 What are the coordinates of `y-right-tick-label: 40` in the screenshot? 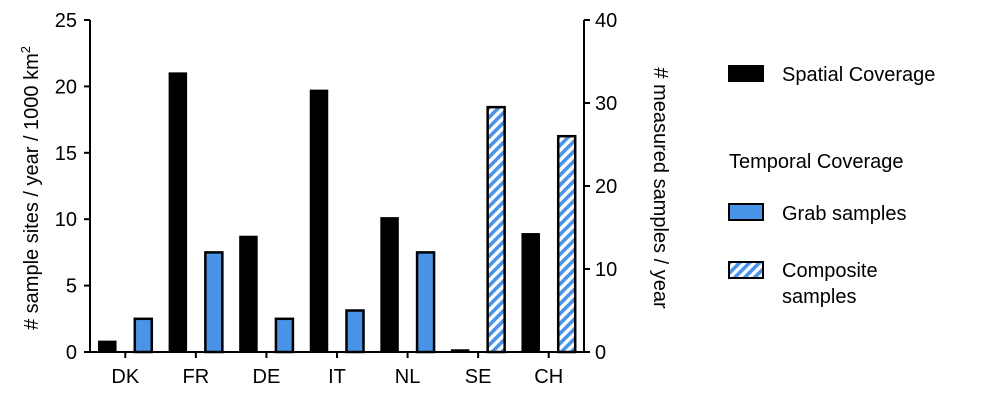 It's located at (606, 21).